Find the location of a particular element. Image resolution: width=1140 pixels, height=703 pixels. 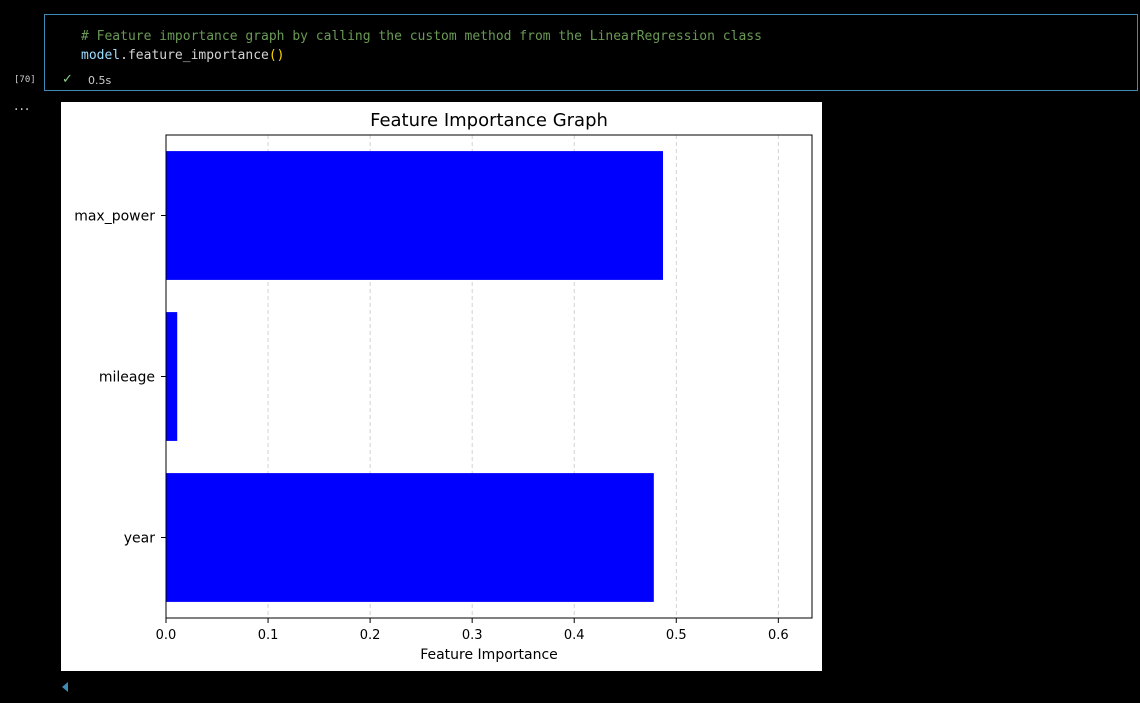

code-parens: () is located at coordinates (276, 55).